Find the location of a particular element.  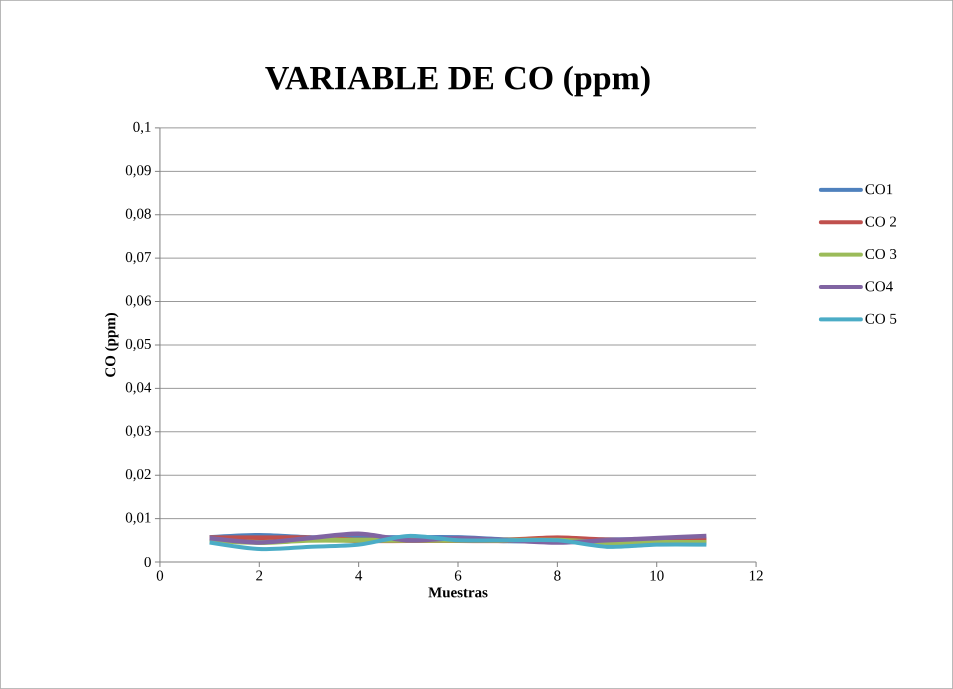

x-tick-label: 10 is located at coordinates (657, 575).